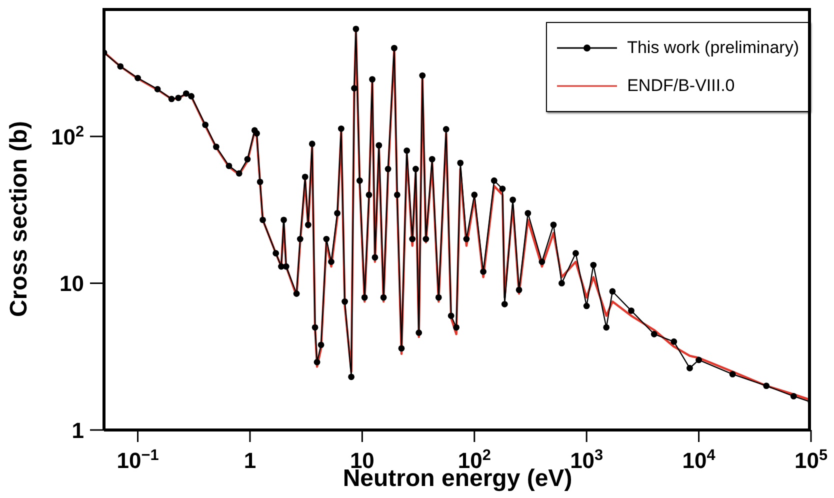  I want to click on x-tick-label: 10$^{4}$, so click(699, 459).